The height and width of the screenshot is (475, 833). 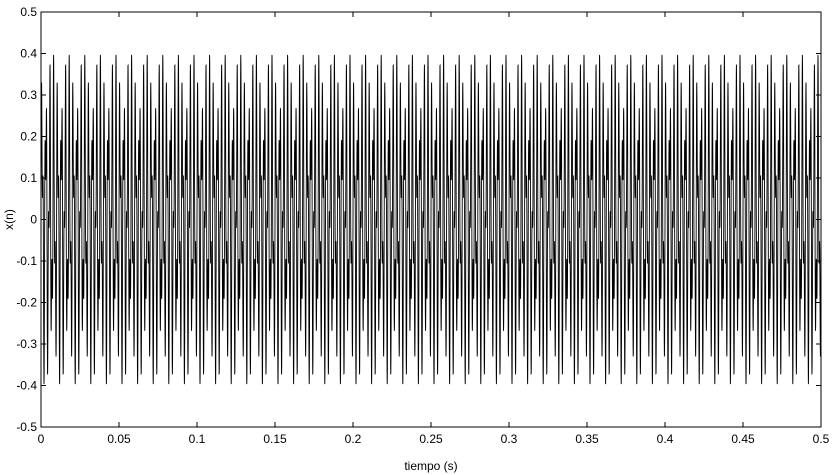 What do you see at coordinates (275, 439) in the screenshot?
I see `x-tick-label: 0.15` at bounding box center [275, 439].